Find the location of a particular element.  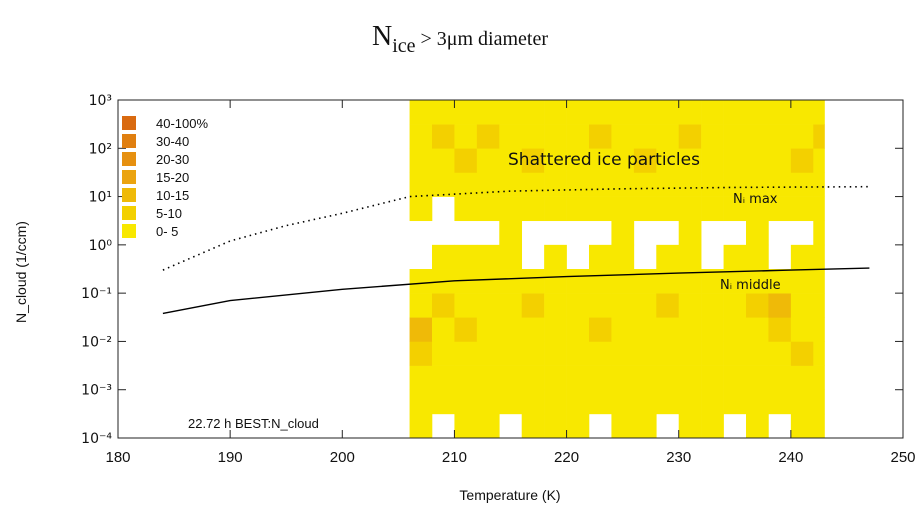

x-tick-label: 190 is located at coordinates (230, 457).